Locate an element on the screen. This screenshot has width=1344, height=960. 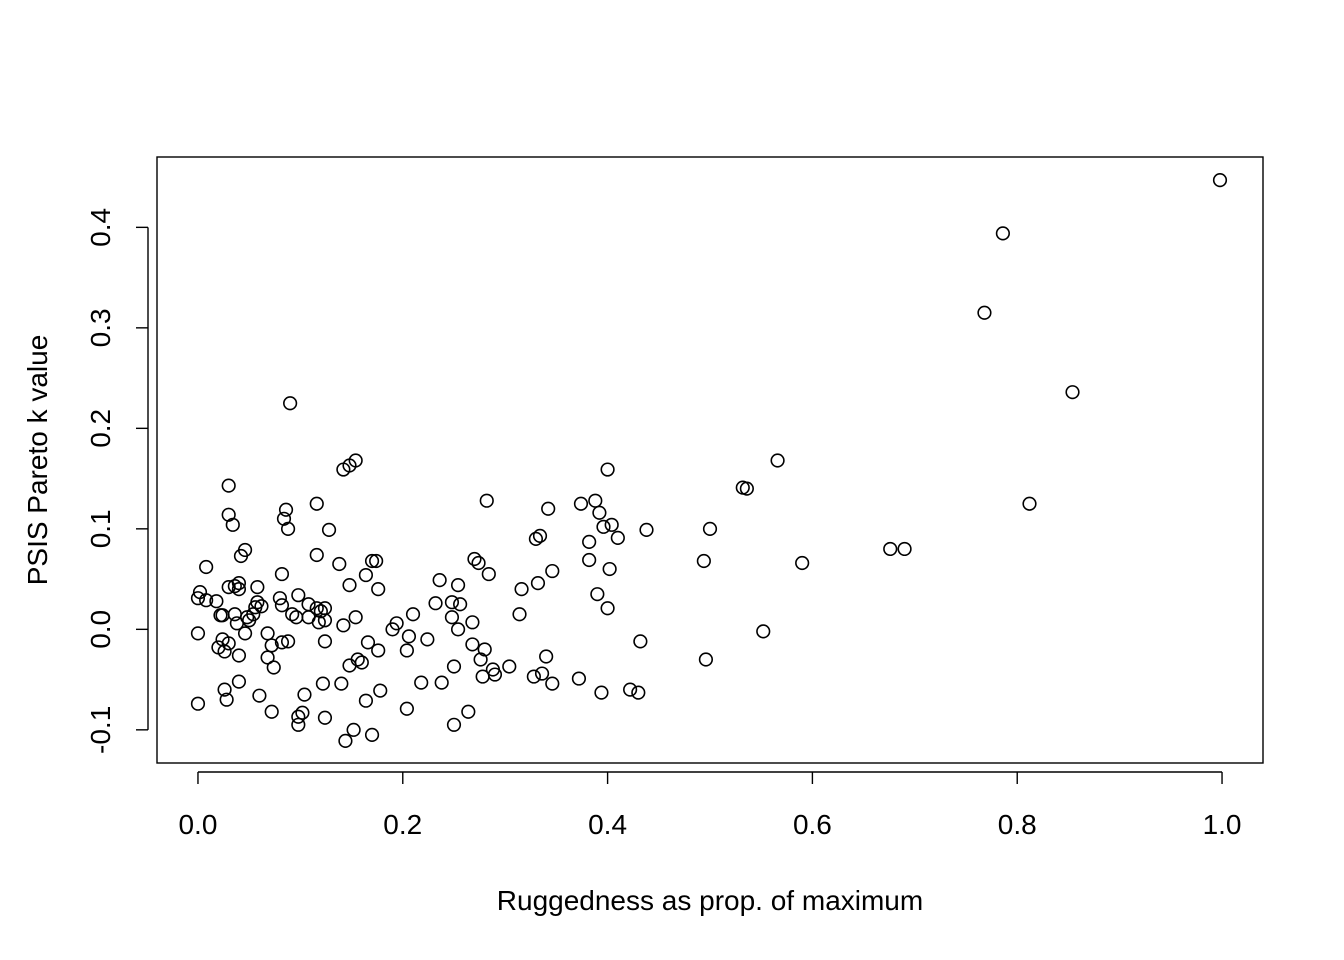
y-tick-label: 0.2 is located at coordinates (100, 428).